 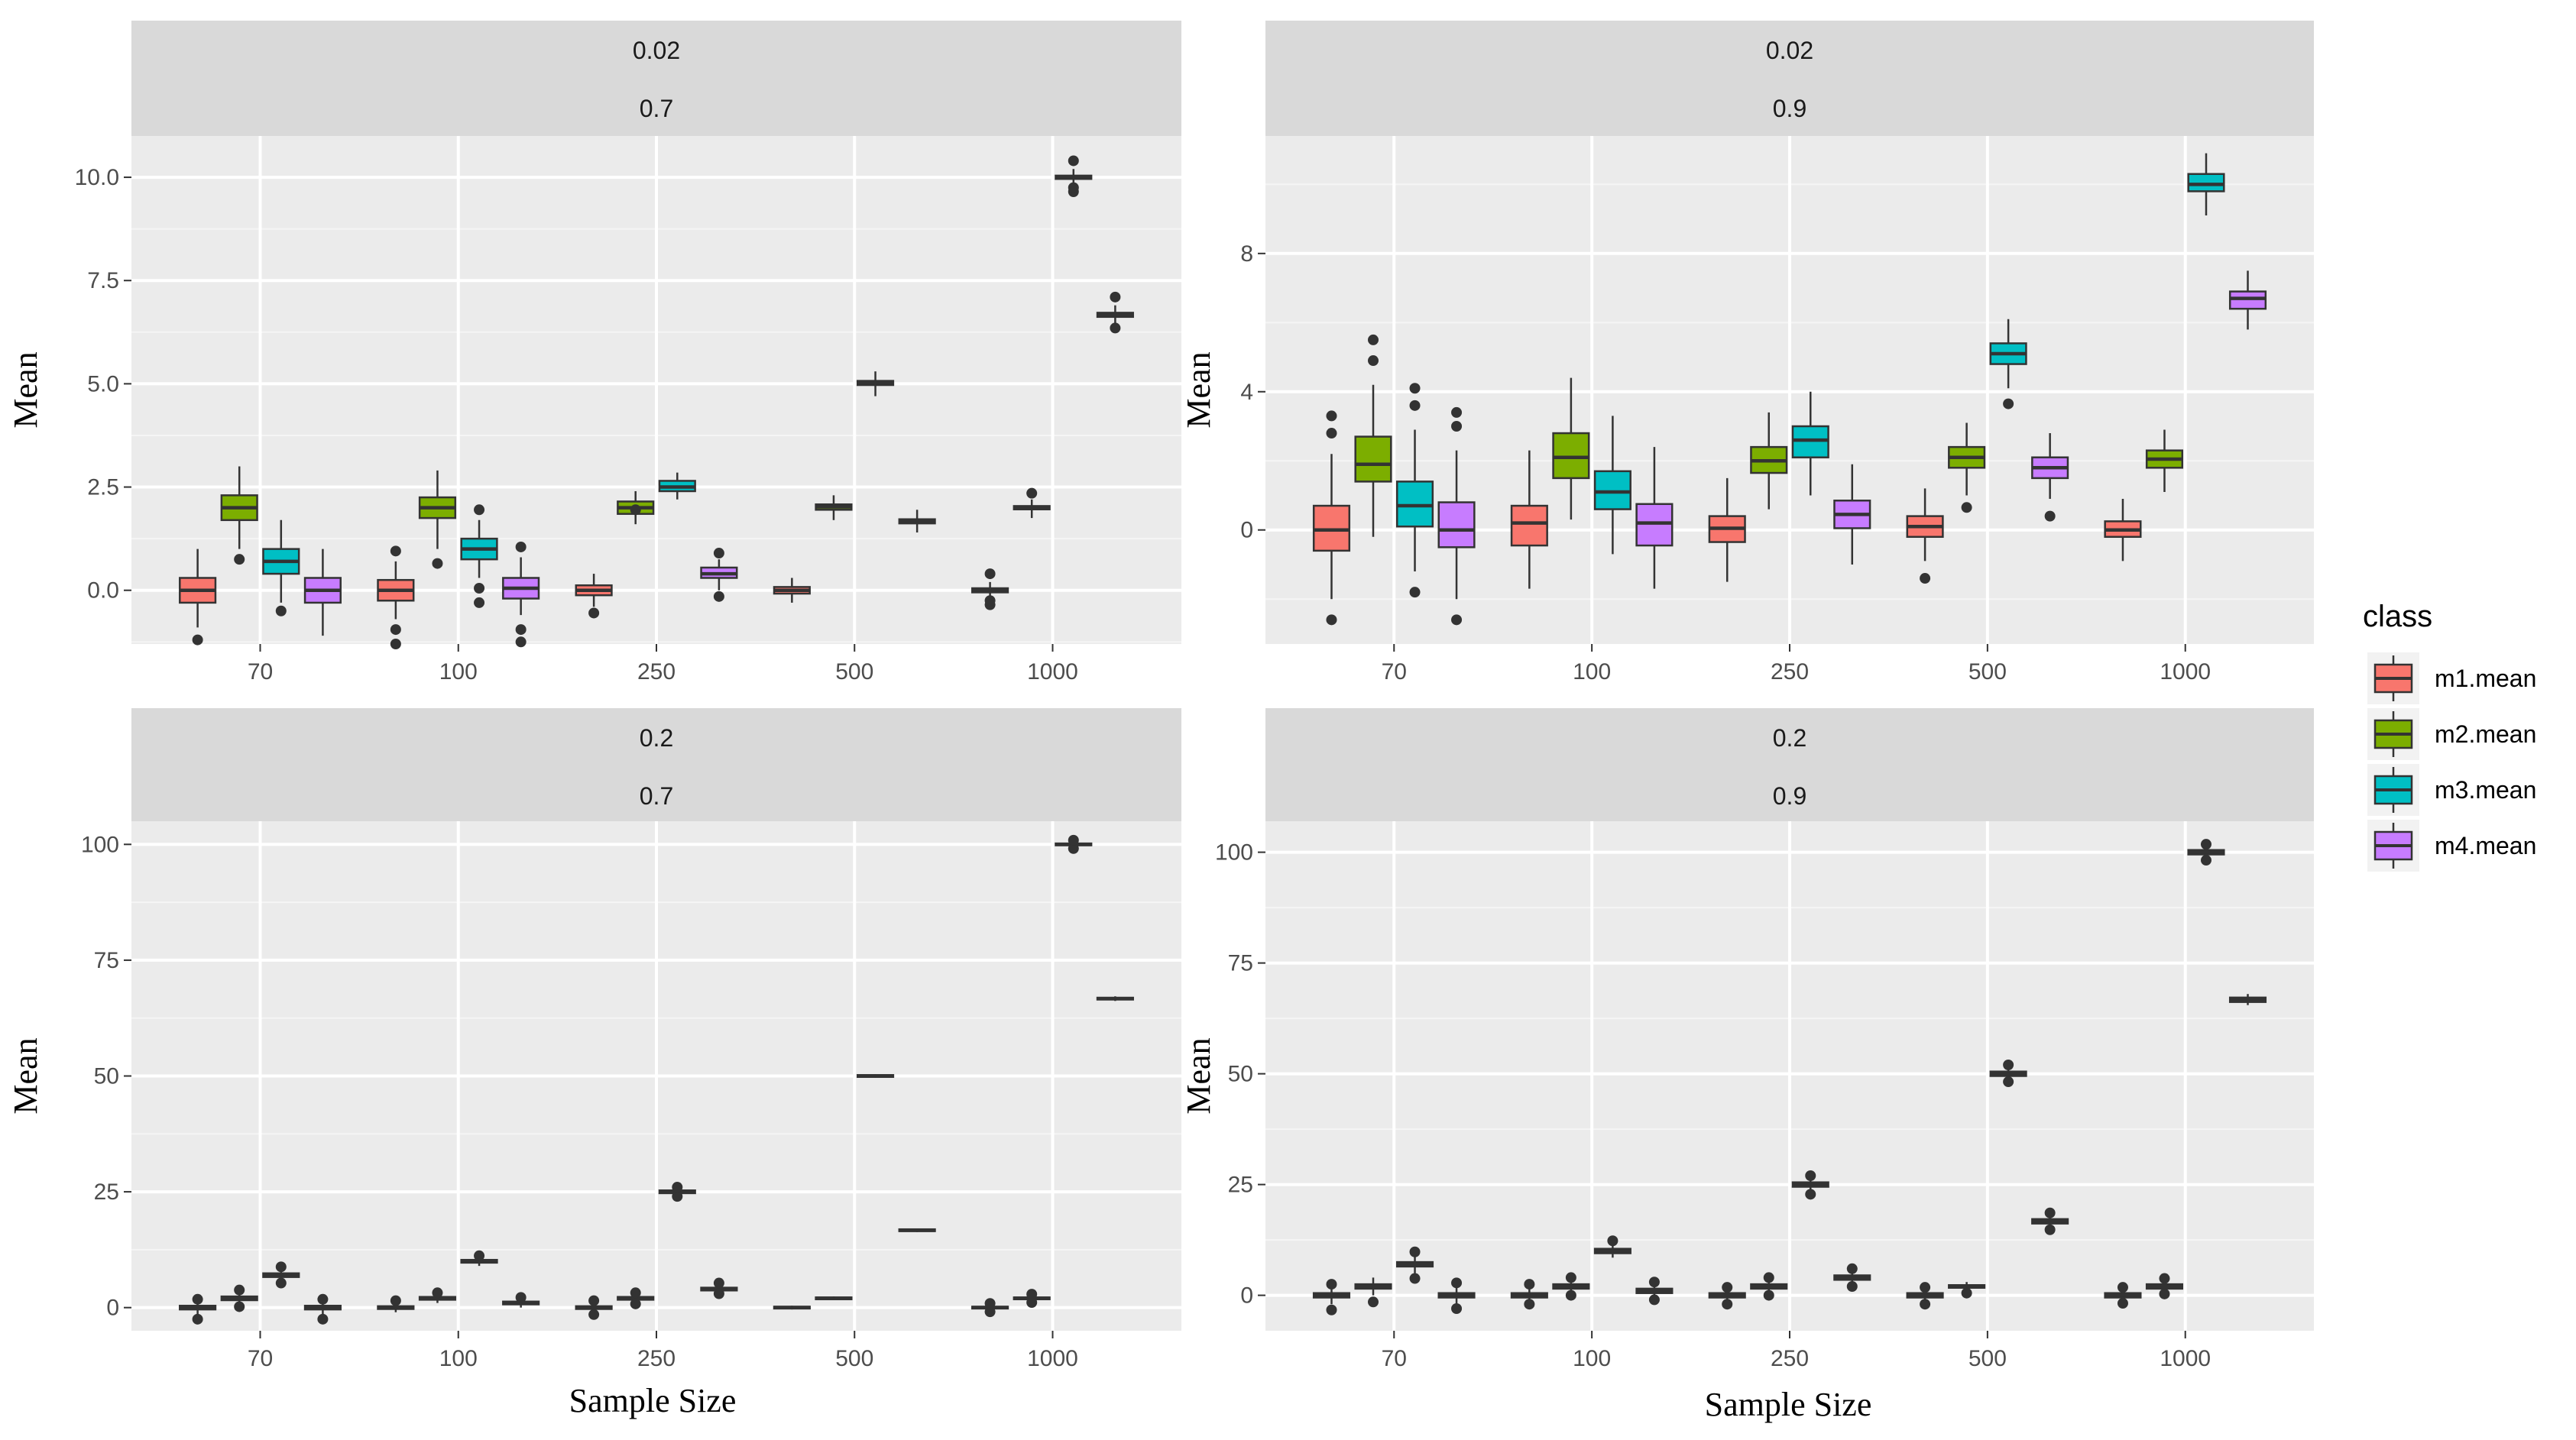 I want to click on y-tick-label: 7.5, so click(x=103, y=280).